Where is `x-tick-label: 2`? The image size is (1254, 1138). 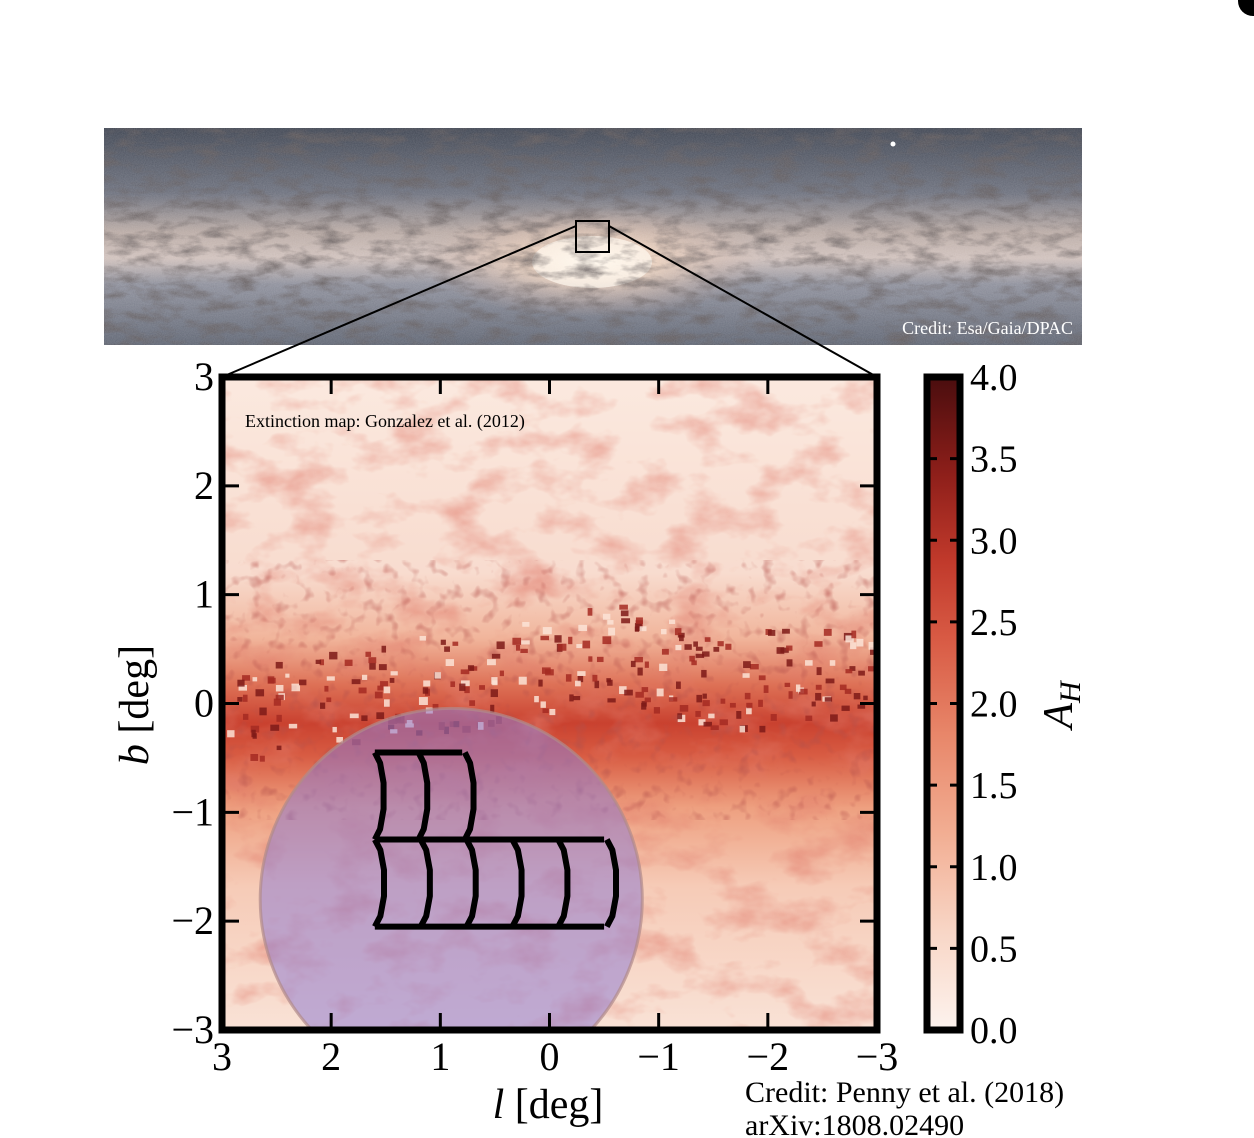
x-tick-label: 2 is located at coordinates (331, 1056).